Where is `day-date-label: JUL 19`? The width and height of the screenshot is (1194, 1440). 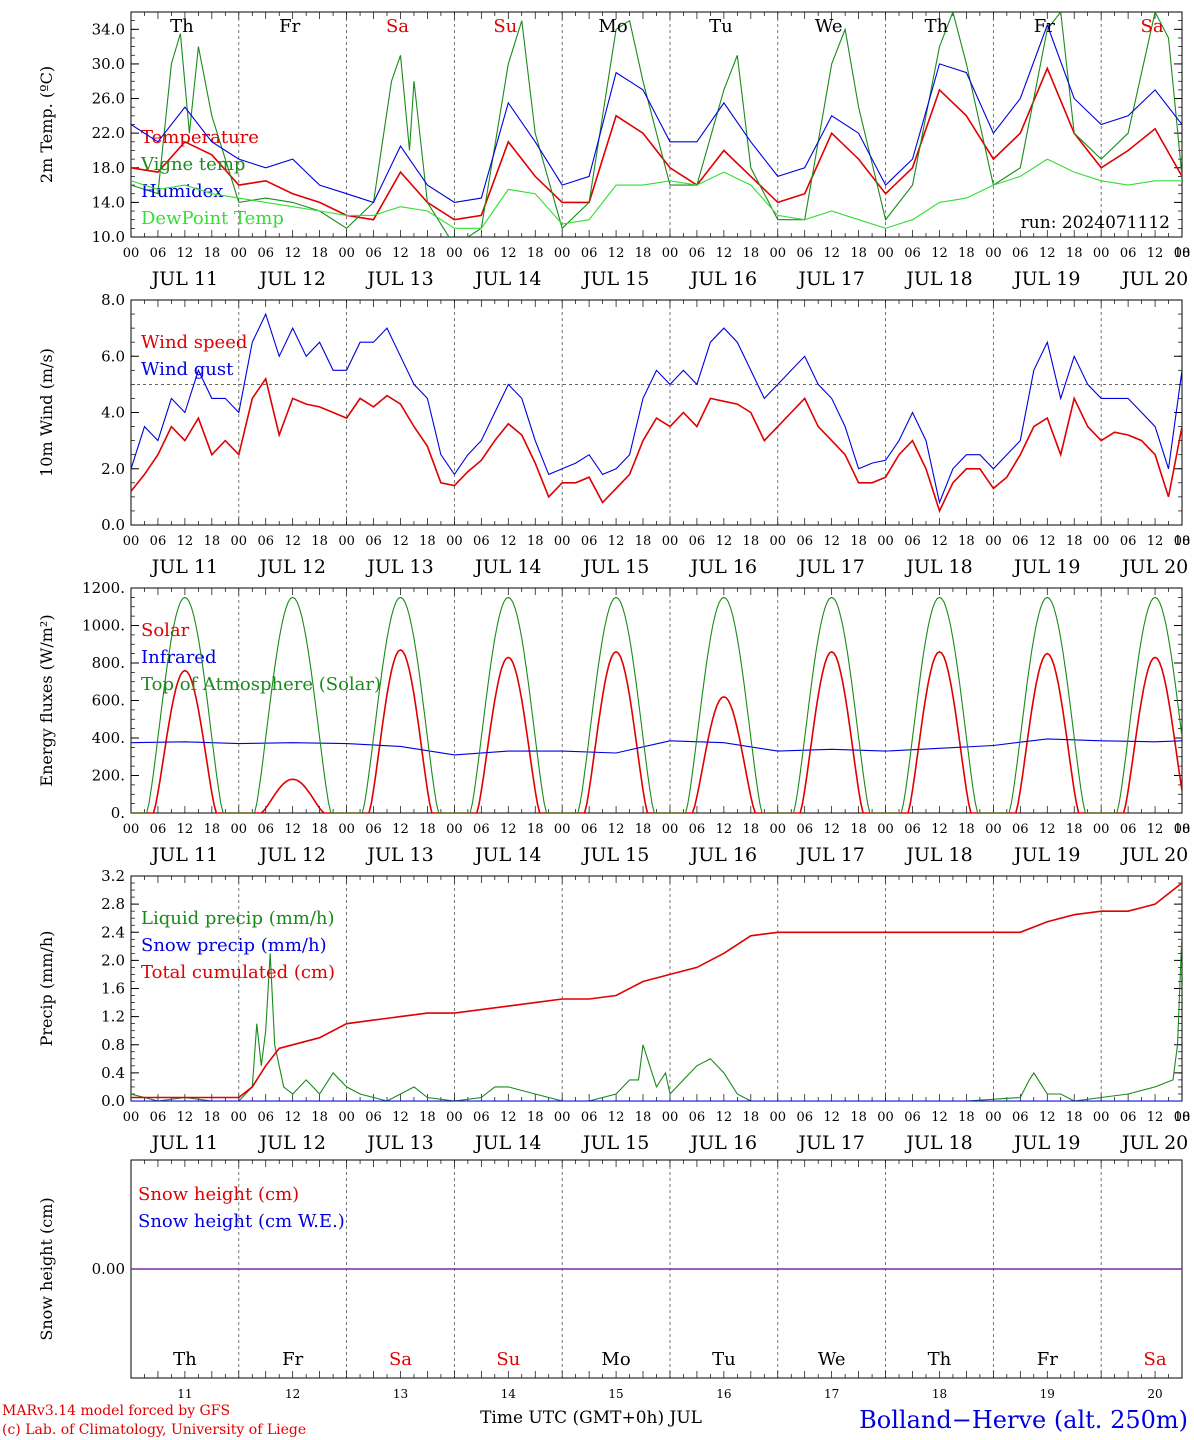
day-date-label: JUL 19 is located at coordinates (1046, 567).